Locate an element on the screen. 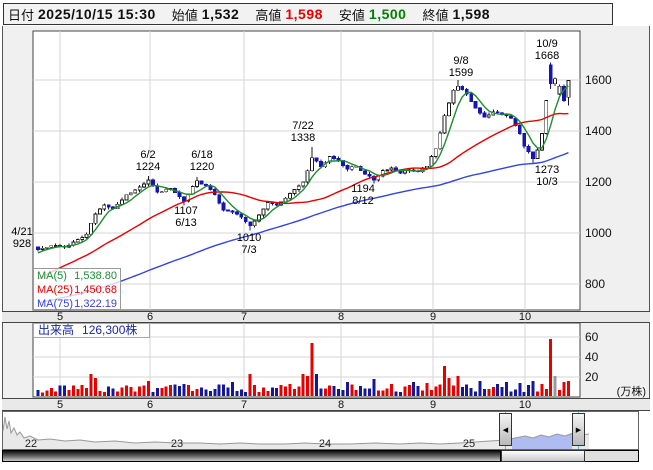 This screenshot has height=470, width=653. close-label: 終値 is located at coordinates (435, 15).